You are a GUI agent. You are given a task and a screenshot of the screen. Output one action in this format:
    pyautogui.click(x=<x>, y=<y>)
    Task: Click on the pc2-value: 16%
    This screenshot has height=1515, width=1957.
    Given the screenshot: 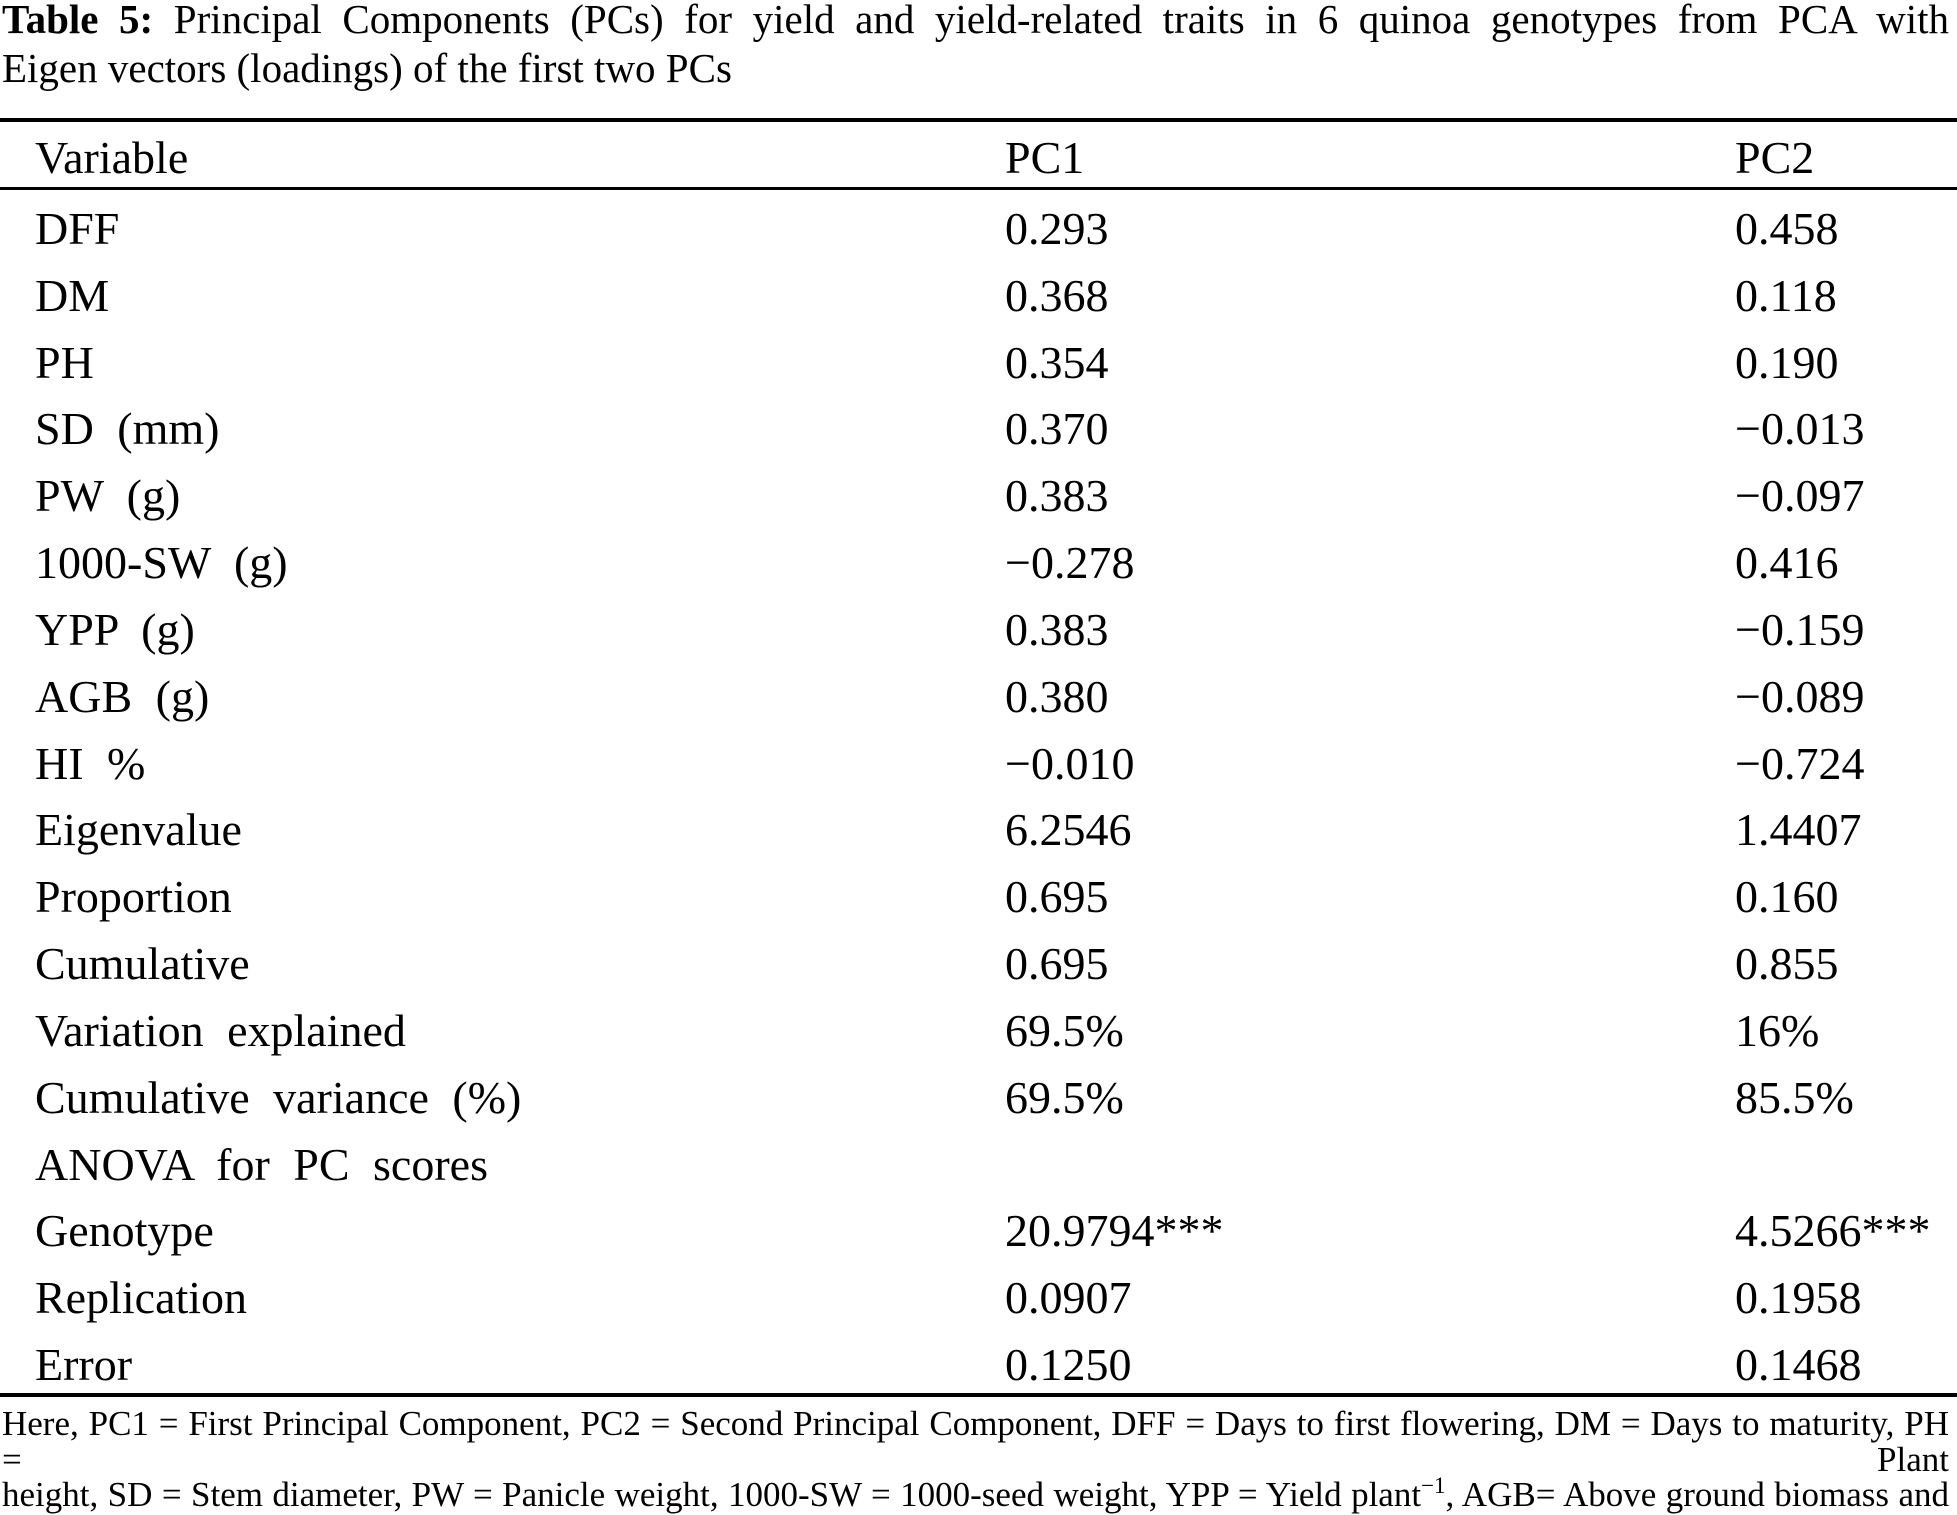 What is the action you would take?
    pyautogui.click(x=1777, y=1030)
    